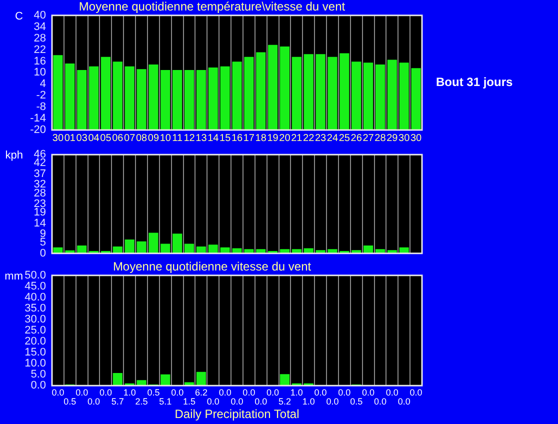  I want to click on y-tick-label: 37, so click(40, 174).